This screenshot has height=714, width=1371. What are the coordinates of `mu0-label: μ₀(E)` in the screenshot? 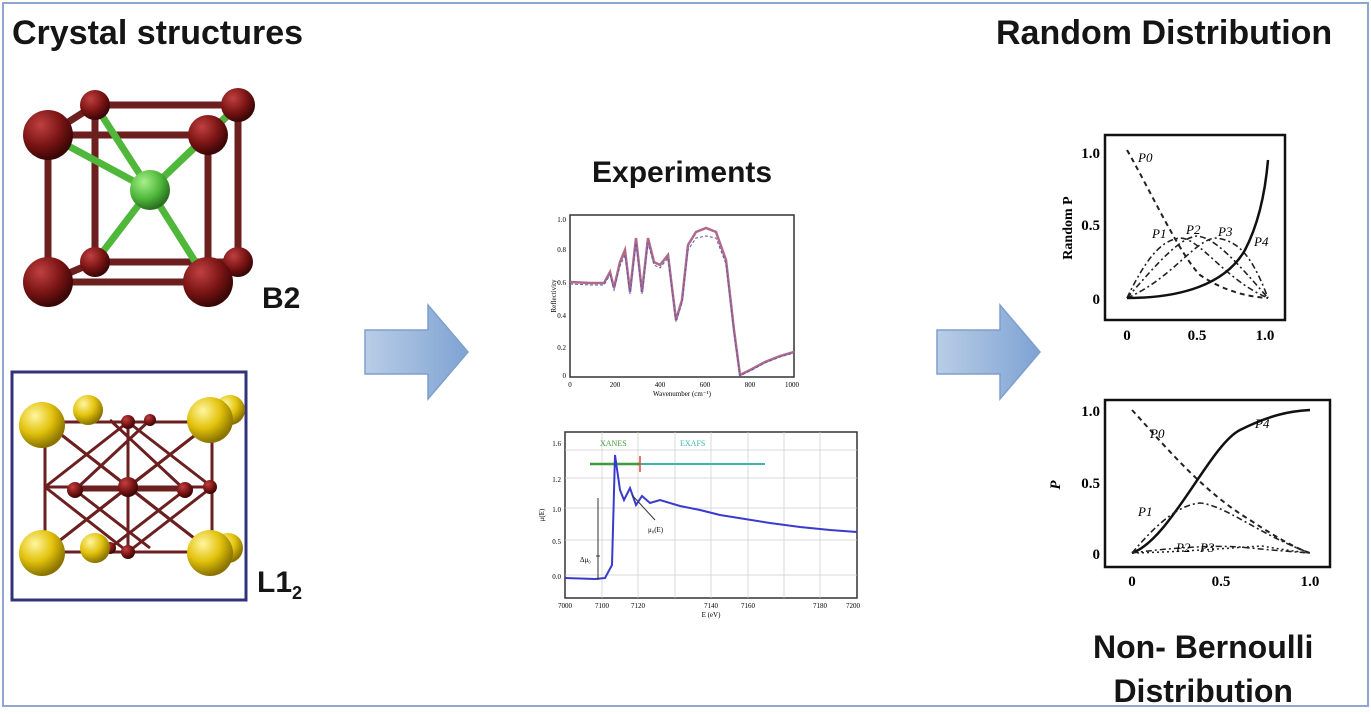 It's located at (656, 530).